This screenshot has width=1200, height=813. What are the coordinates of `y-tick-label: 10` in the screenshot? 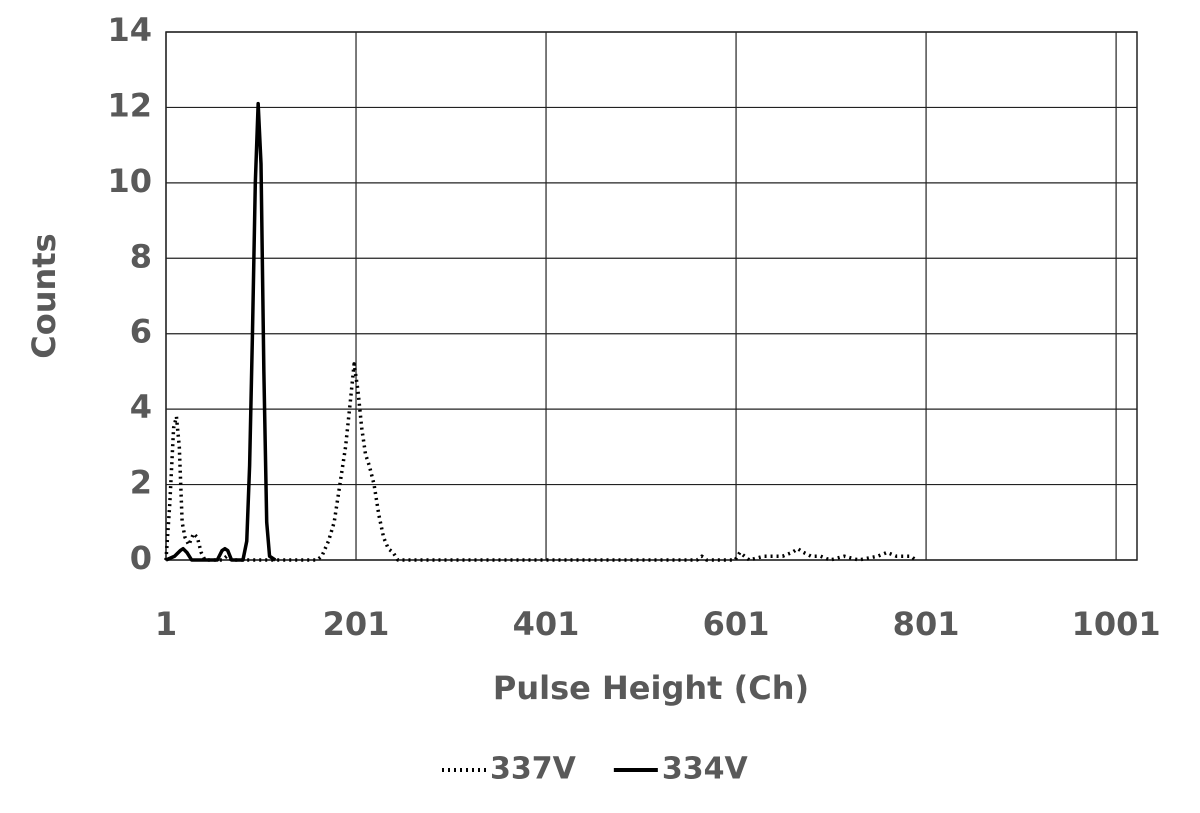 It's located at (129, 181).